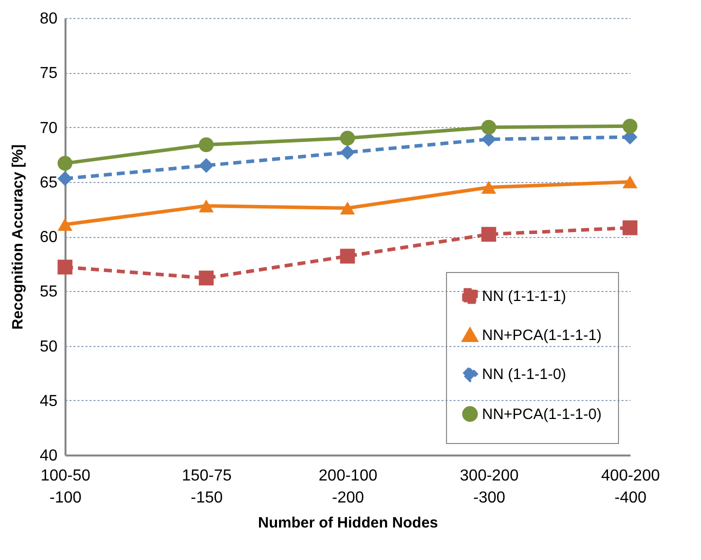 This screenshot has height=560, width=701. Describe the element at coordinates (207, 487) in the screenshot. I see `x-tick-label: 150-75 -150` at that location.